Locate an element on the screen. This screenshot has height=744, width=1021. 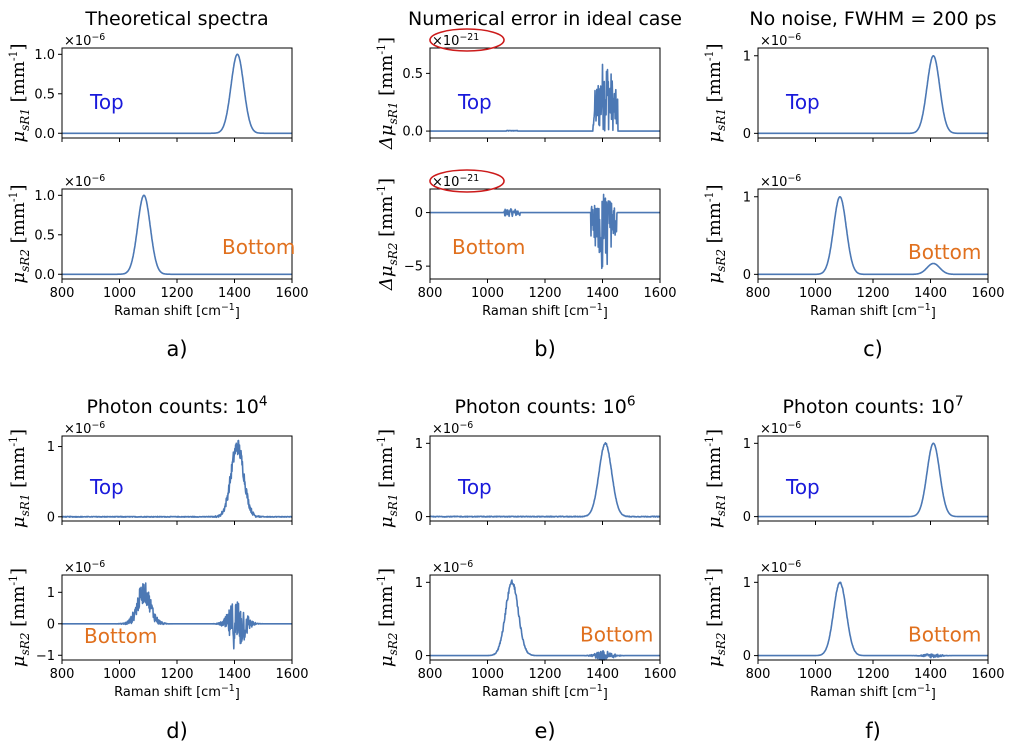
label-top: Top is located at coordinates (474, 102).